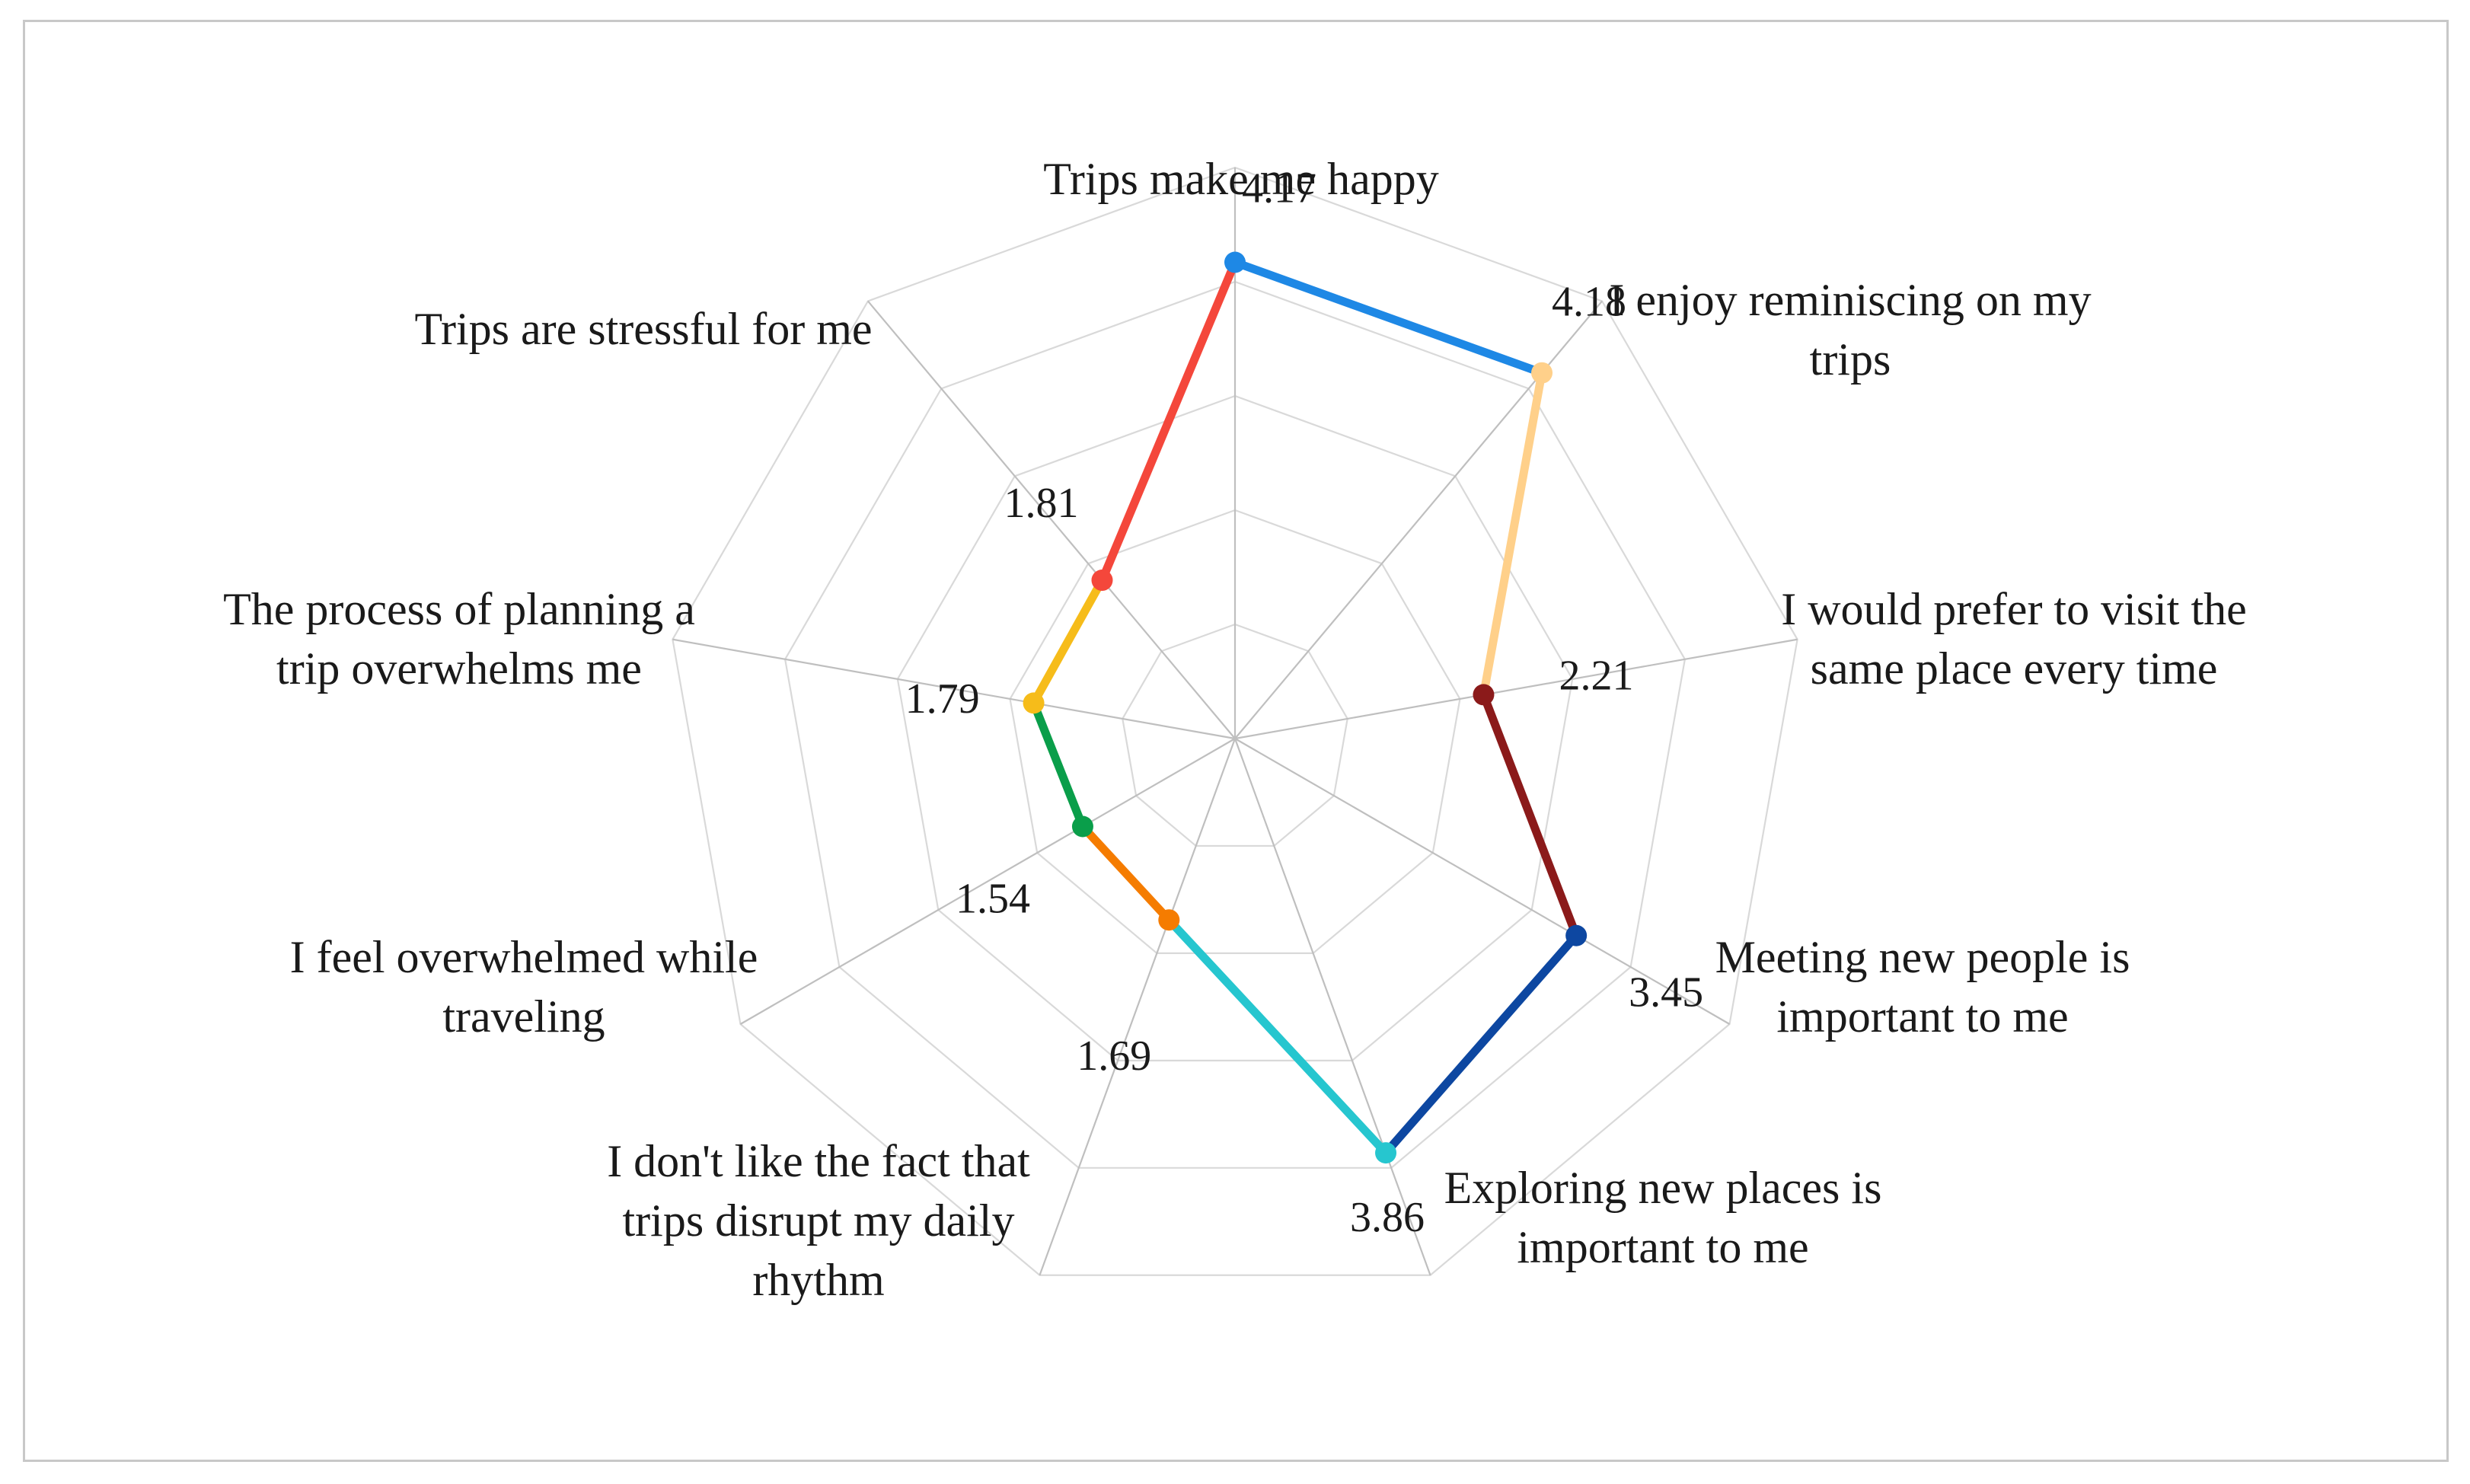  Describe the element at coordinates (1666, 992) in the screenshot. I see `value-label: 3.45` at that location.